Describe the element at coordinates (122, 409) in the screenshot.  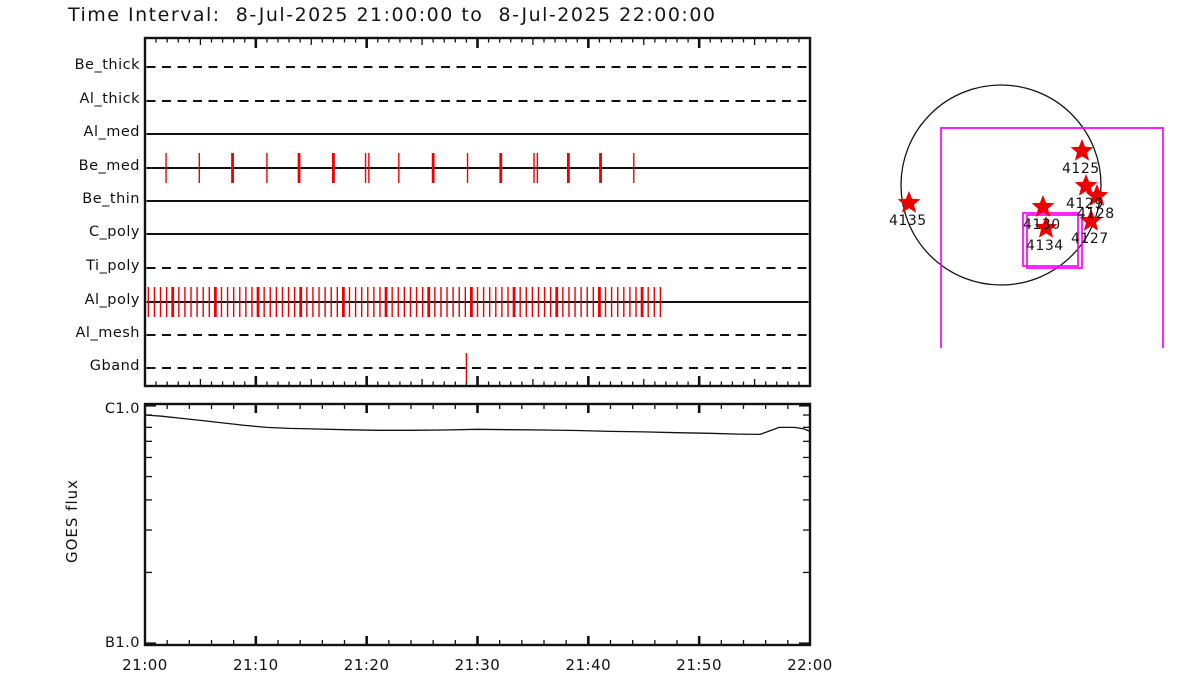
I see `goes-ytick-c1: C1.0` at that location.